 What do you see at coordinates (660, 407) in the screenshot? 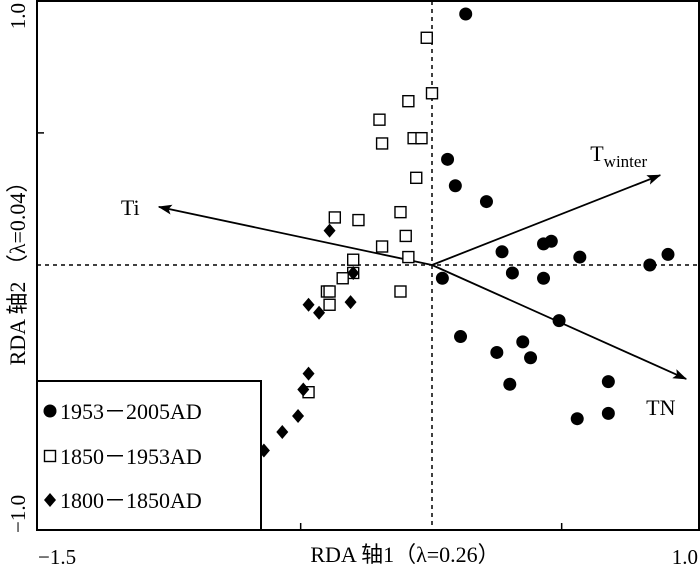
I see `vector-label-tn: TN` at bounding box center [660, 407].